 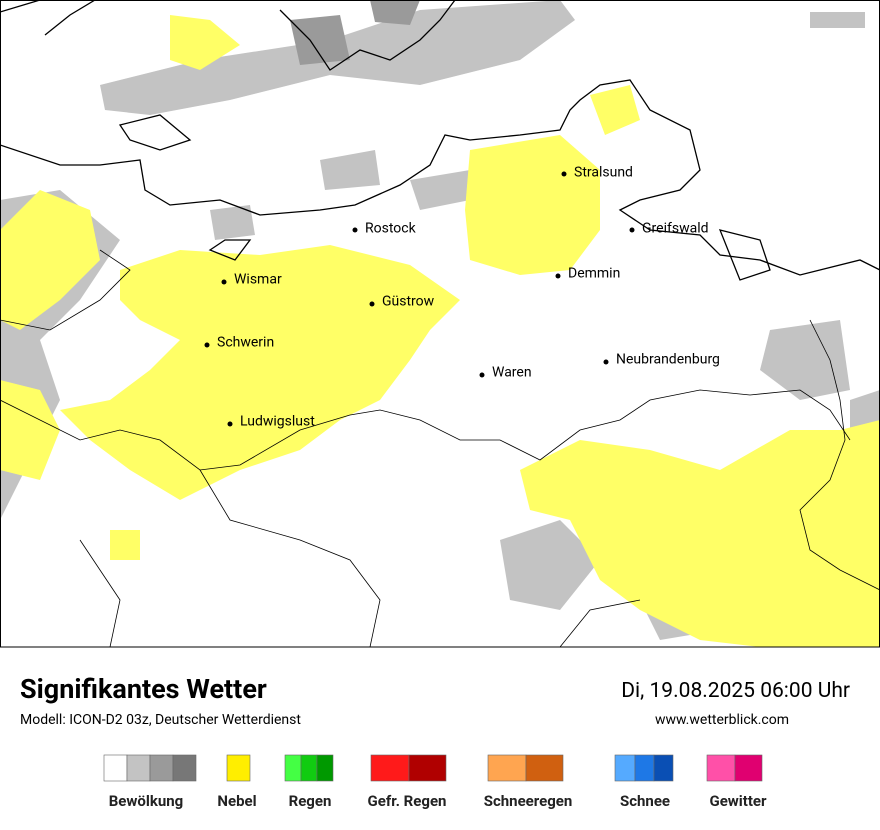 What do you see at coordinates (236, 801) in the screenshot?
I see `legend-label: Nebel` at bounding box center [236, 801].